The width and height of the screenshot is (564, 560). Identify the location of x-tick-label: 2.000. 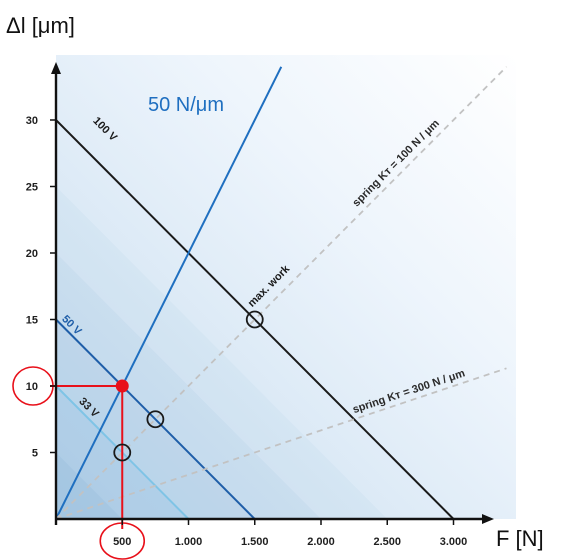
(321, 542).